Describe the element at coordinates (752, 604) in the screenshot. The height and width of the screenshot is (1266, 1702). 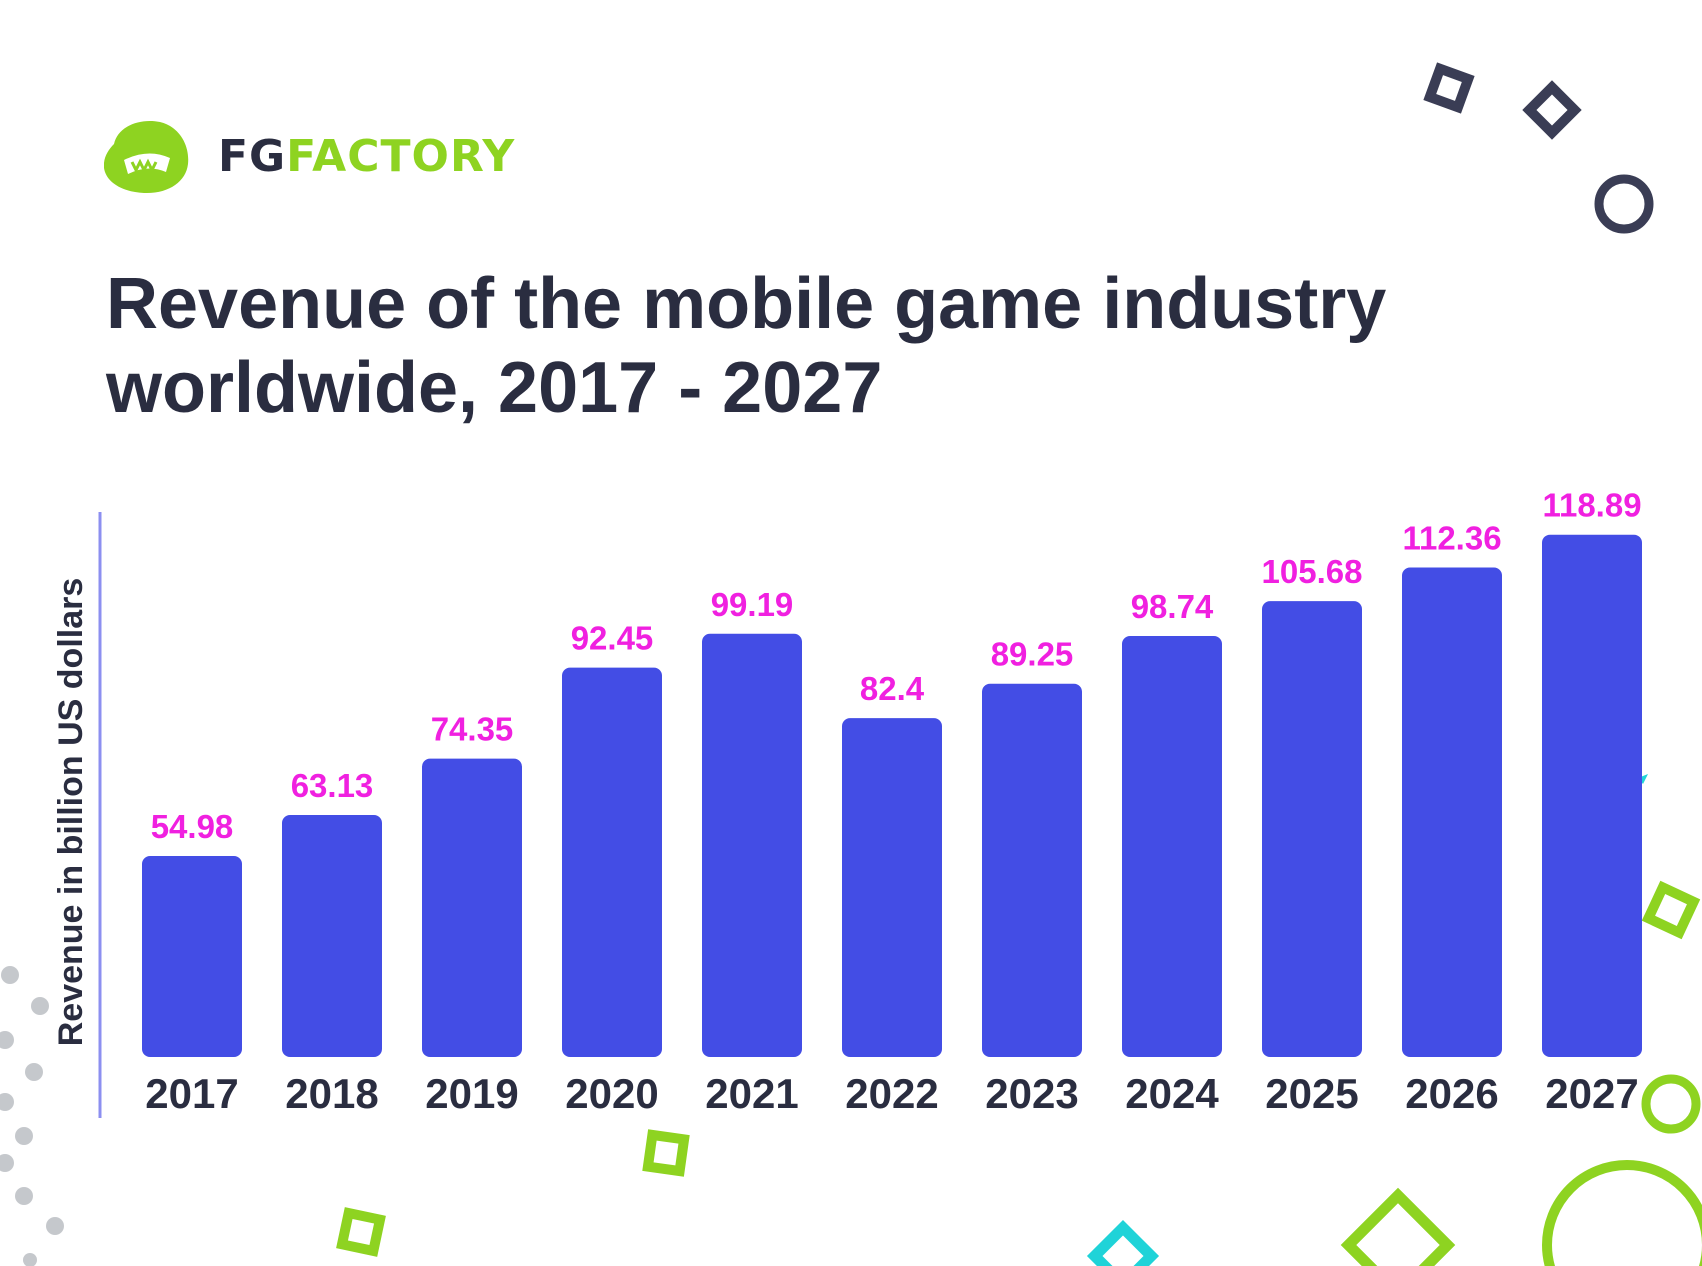
I see `value-label-2021: 99.19` at that location.